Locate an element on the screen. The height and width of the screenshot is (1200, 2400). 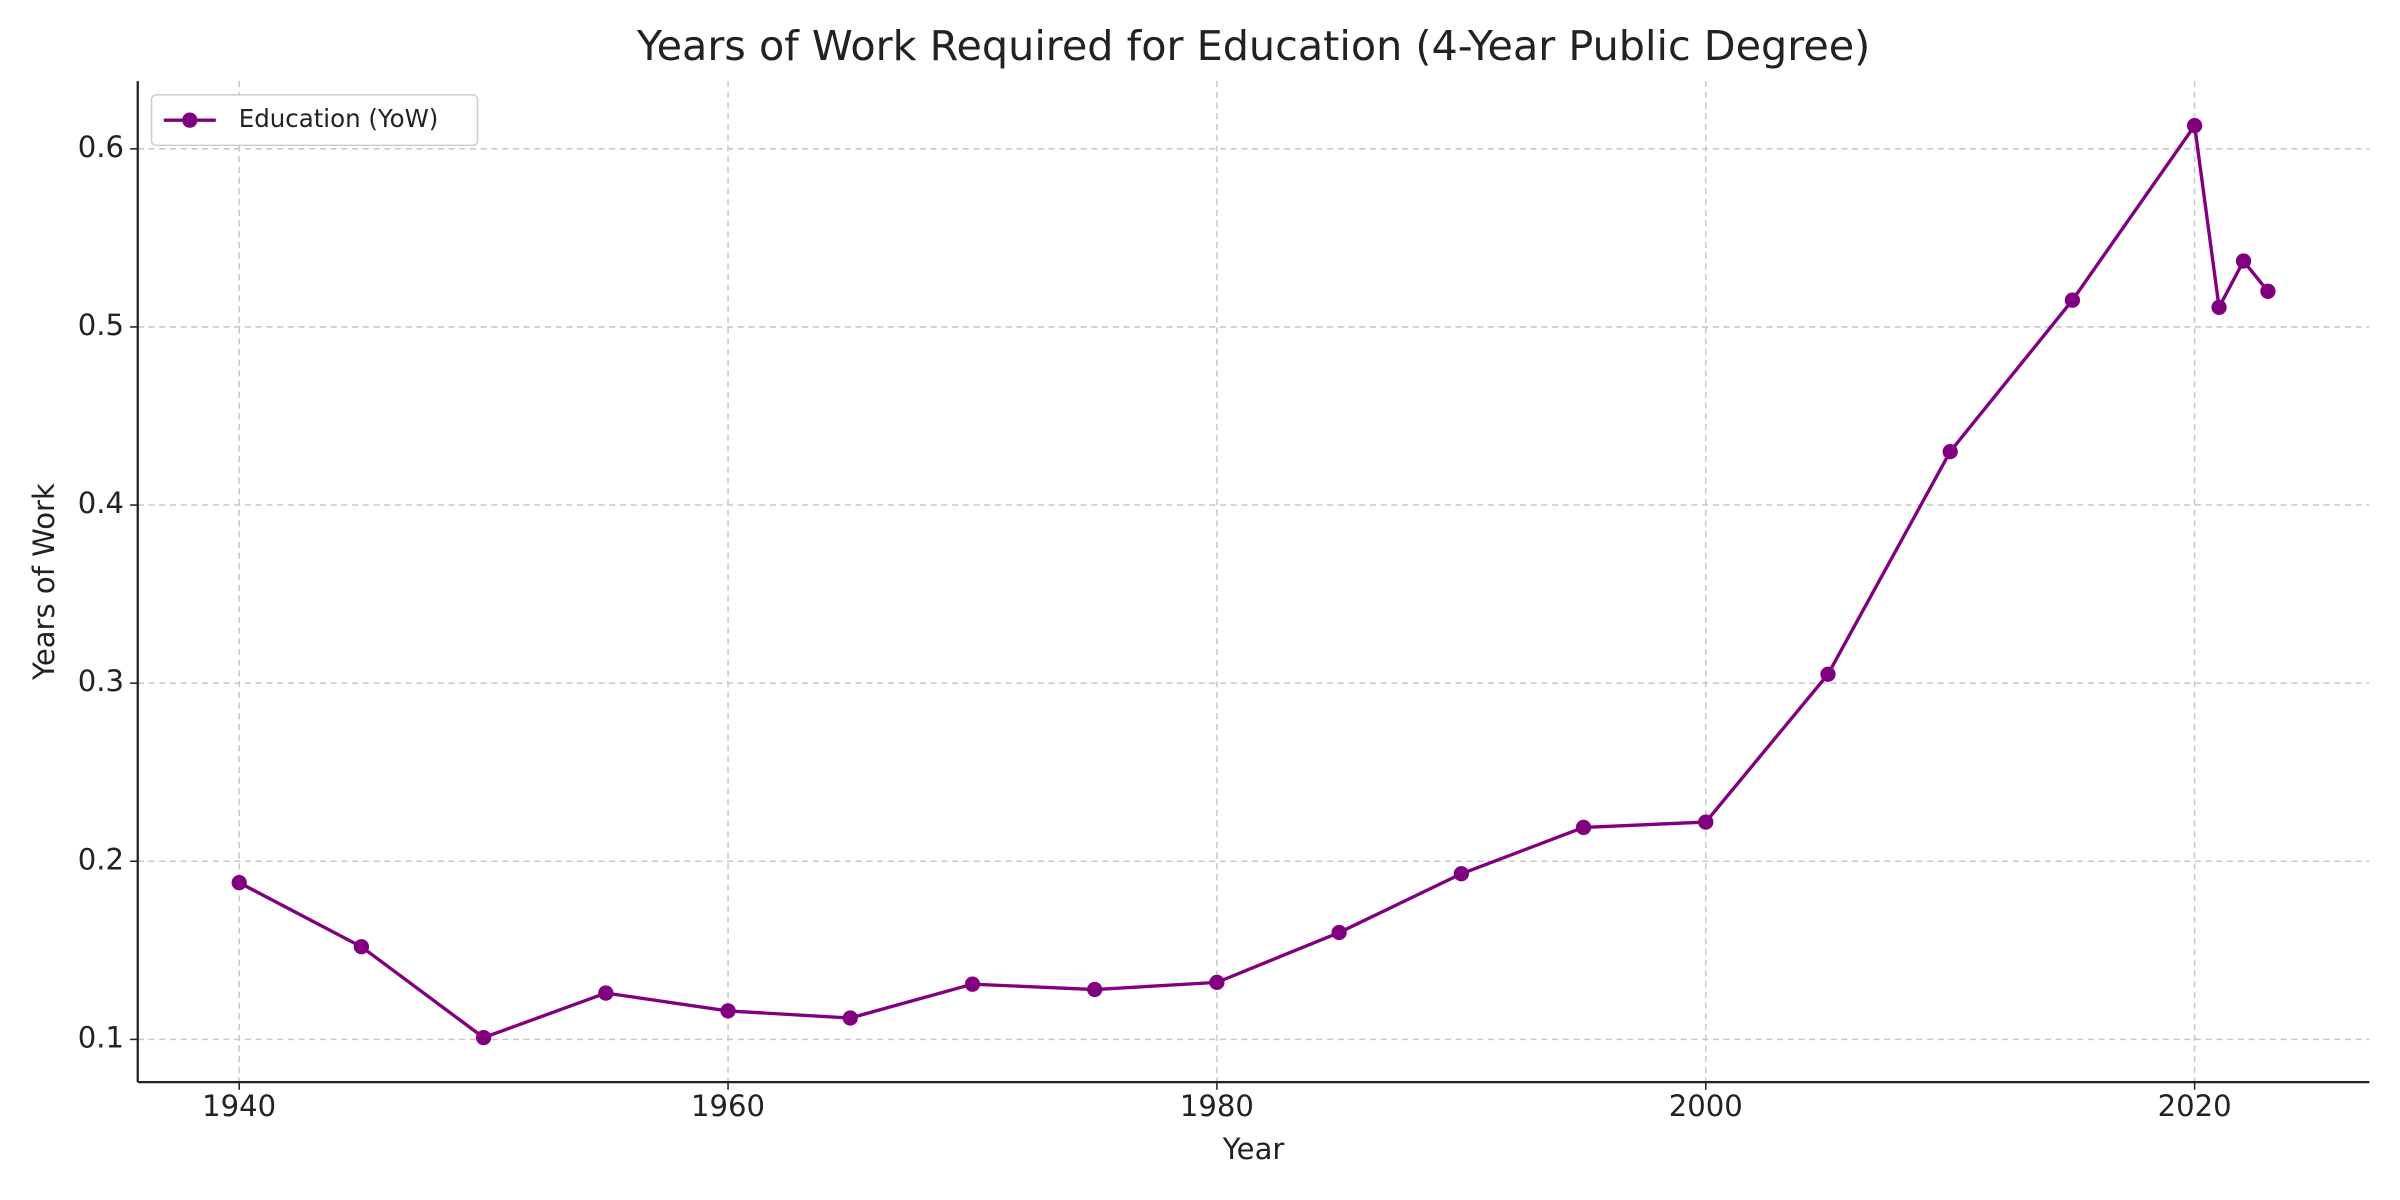
y-tick-label: 0.3 is located at coordinates (101, 681).